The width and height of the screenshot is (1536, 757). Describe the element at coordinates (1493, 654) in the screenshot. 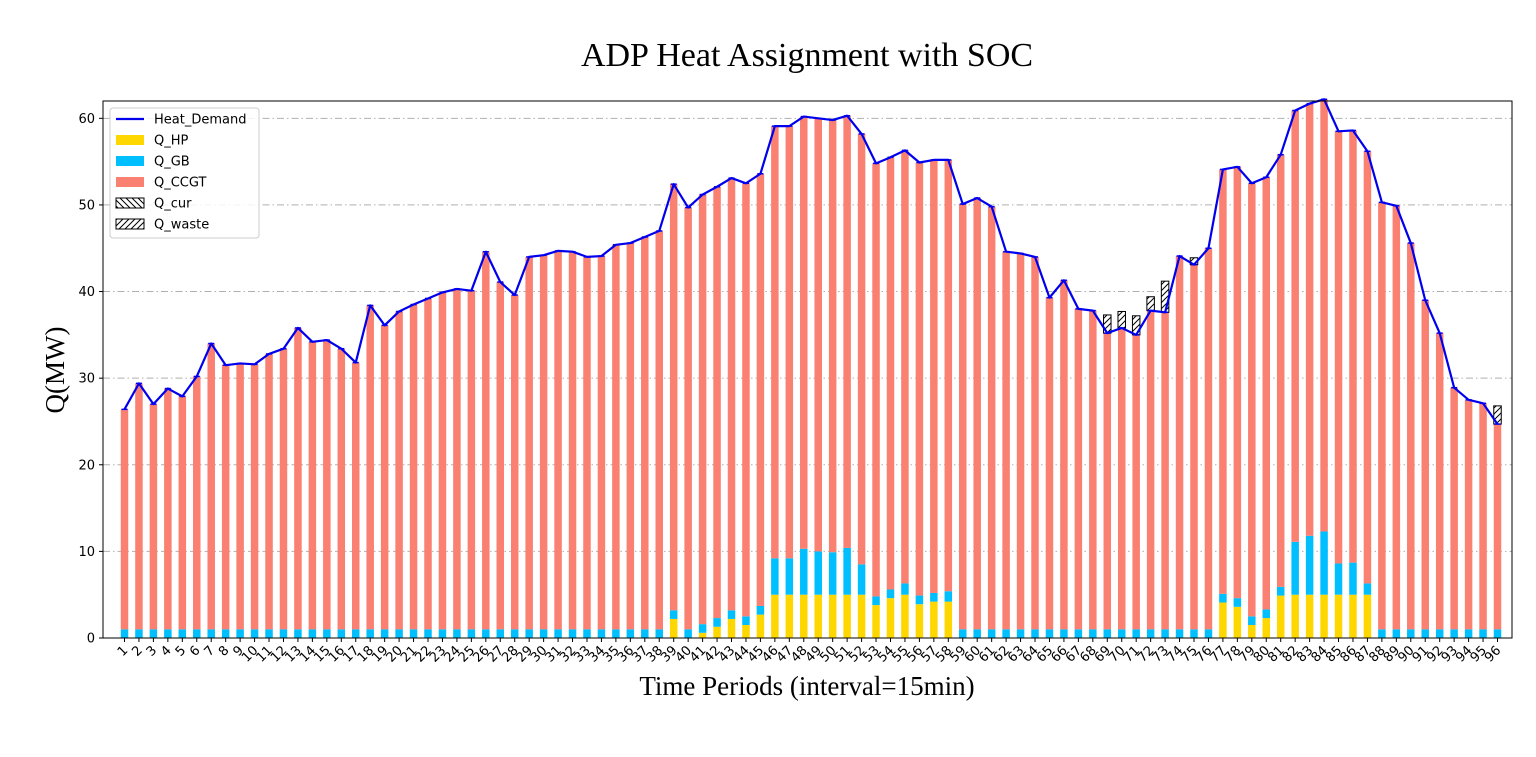

I see `x-tick-label: 96` at that location.